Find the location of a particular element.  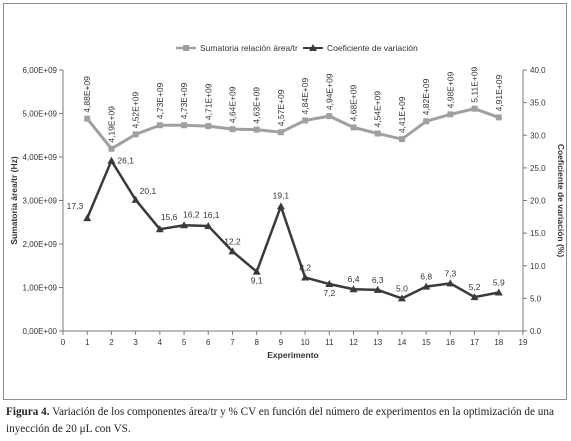

y-left-tick-label: 5,00E+09 is located at coordinates (40, 114).